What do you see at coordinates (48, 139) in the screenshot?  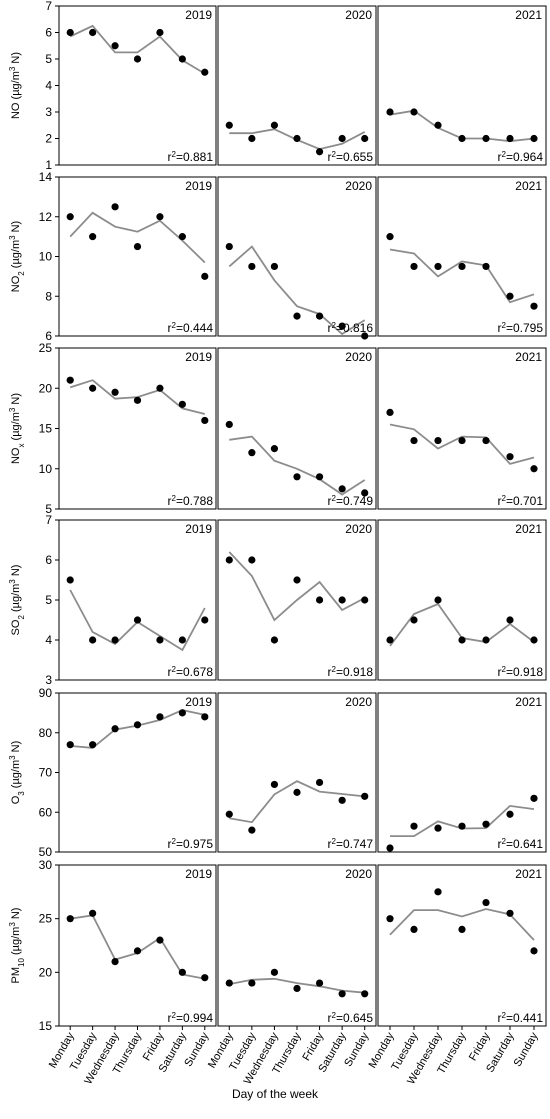 I see `y-tick-label: 2` at bounding box center [48, 139].